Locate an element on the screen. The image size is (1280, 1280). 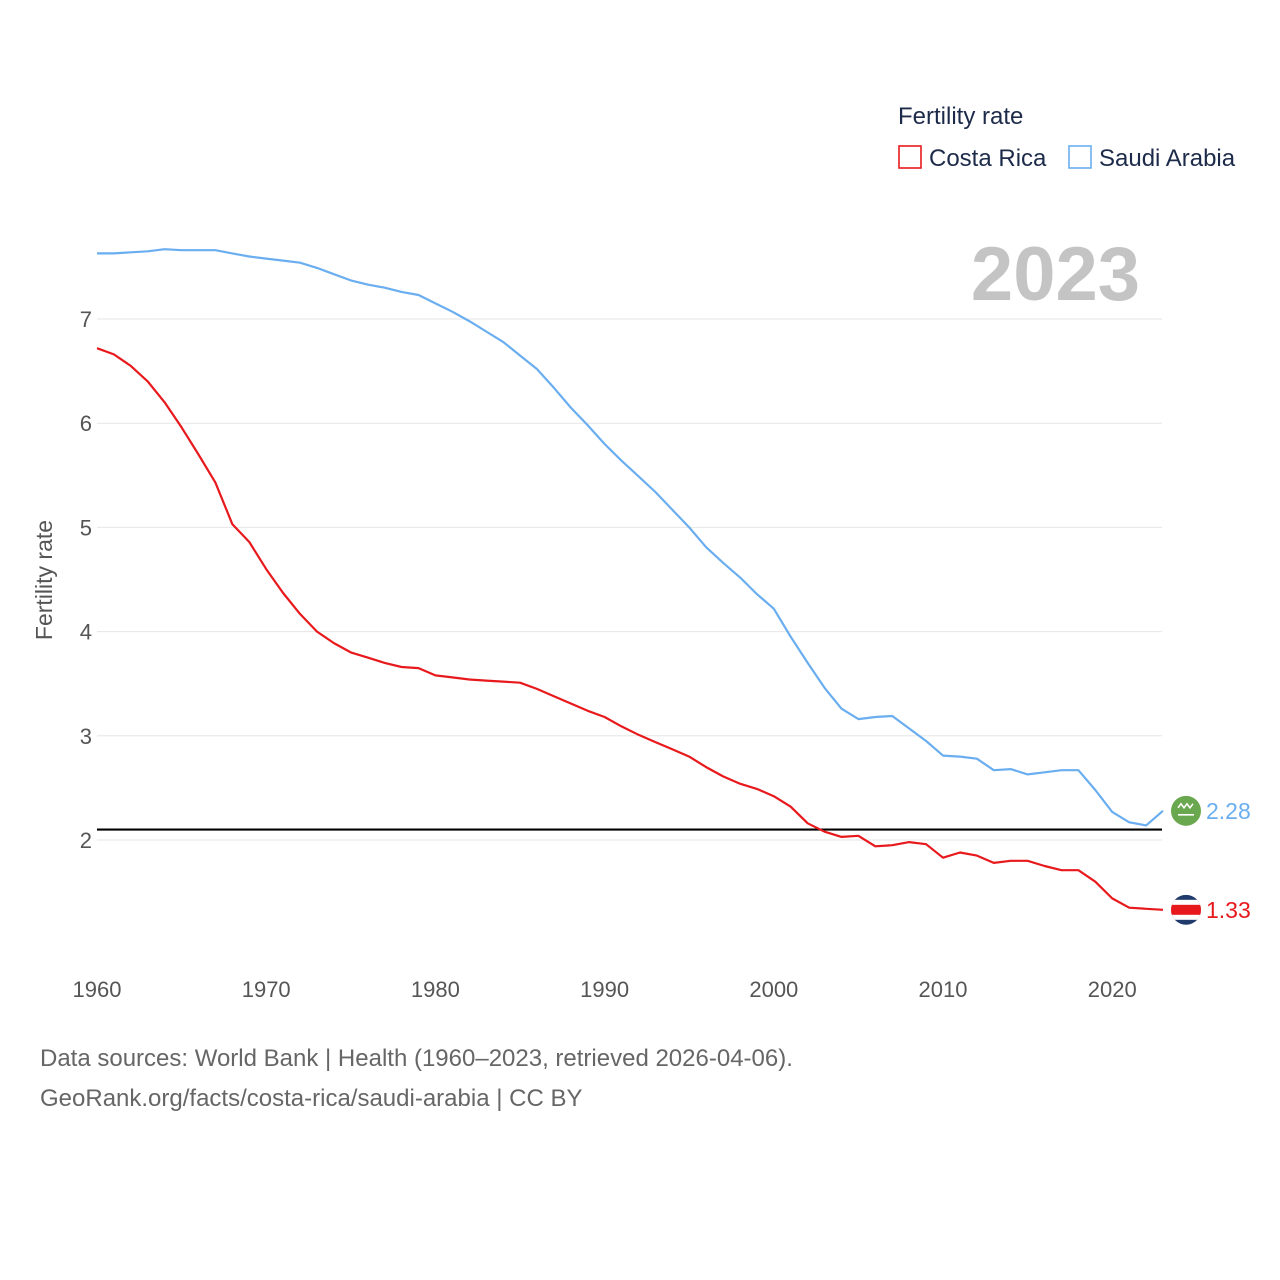
y-tick-label: 2 is located at coordinates (86, 840).